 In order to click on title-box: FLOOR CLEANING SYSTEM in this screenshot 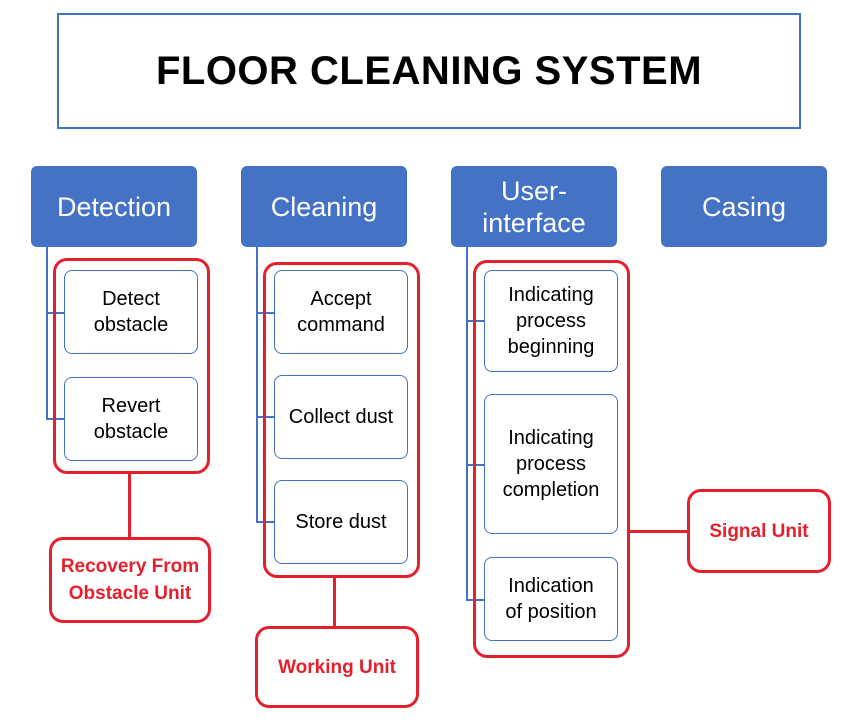, I will do `click(429, 71)`.